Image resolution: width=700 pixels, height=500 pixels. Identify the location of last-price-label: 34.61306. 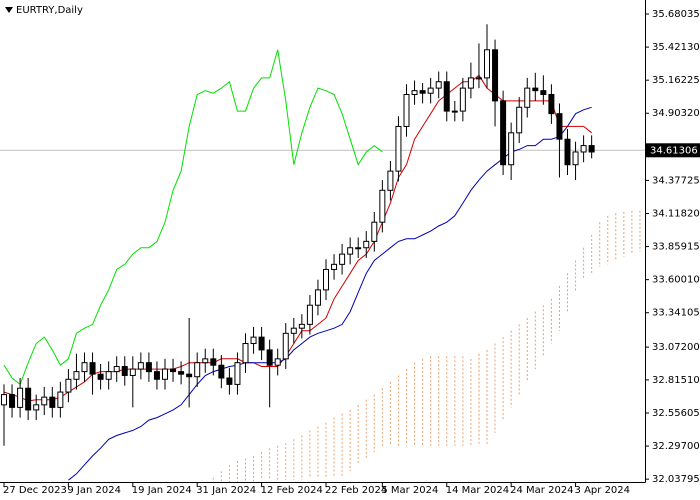
(674, 150).